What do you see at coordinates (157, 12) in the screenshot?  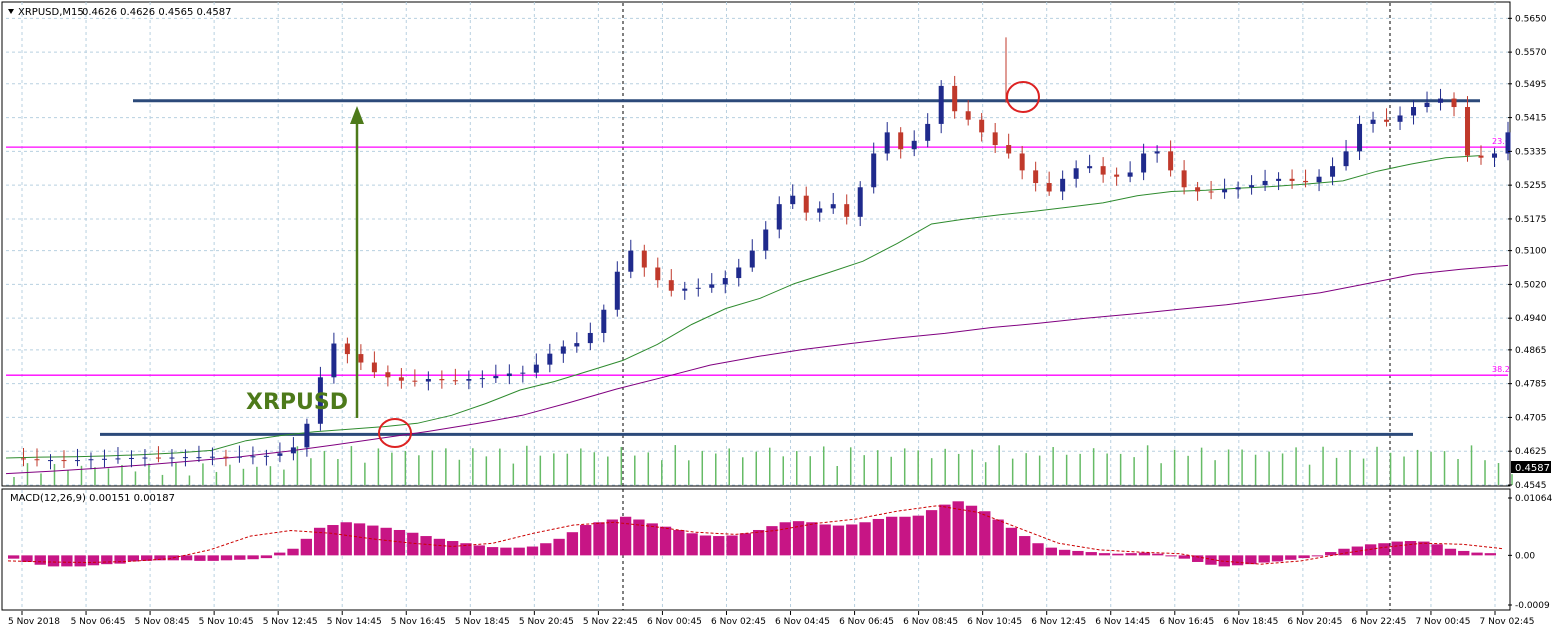 I see `ohlc-values: 0.4626 0.4626 0.4565 0.4587` at bounding box center [157, 12].